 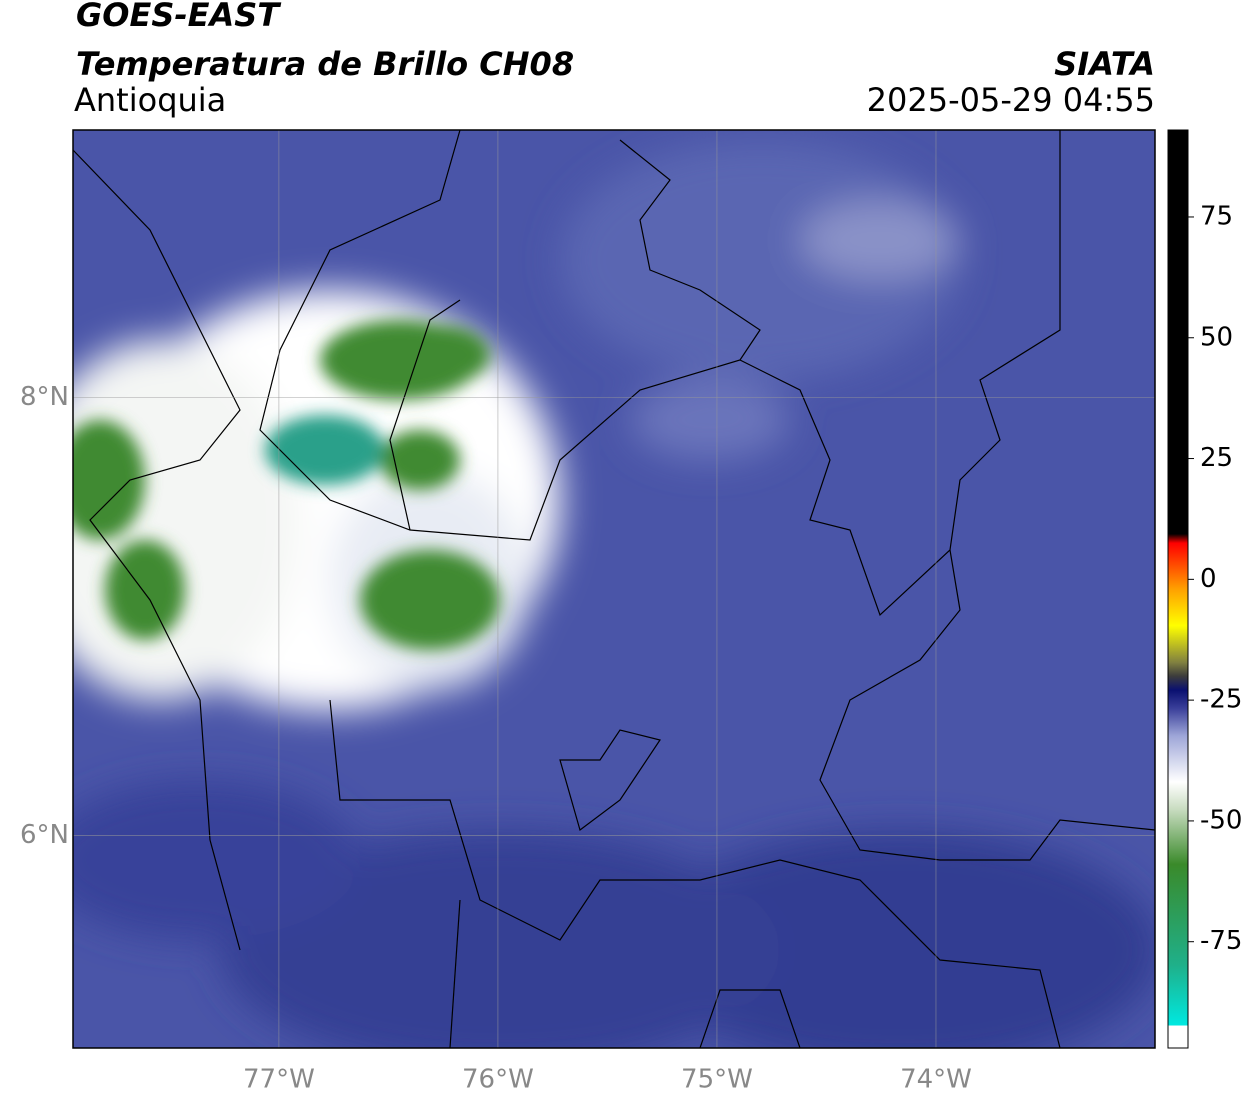 What do you see at coordinates (1216, 458) in the screenshot?
I see `colorbar-tick-label: 25` at bounding box center [1216, 458].